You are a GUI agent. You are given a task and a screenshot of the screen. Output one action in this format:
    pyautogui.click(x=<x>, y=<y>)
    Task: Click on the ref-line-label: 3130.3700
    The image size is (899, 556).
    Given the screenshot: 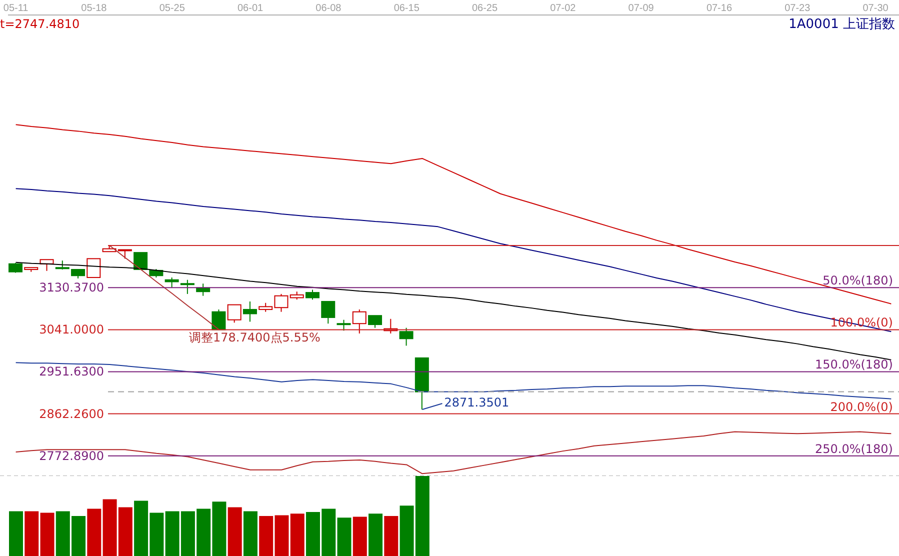 What is the action you would take?
    pyautogui.click(x=71, y=287)
    